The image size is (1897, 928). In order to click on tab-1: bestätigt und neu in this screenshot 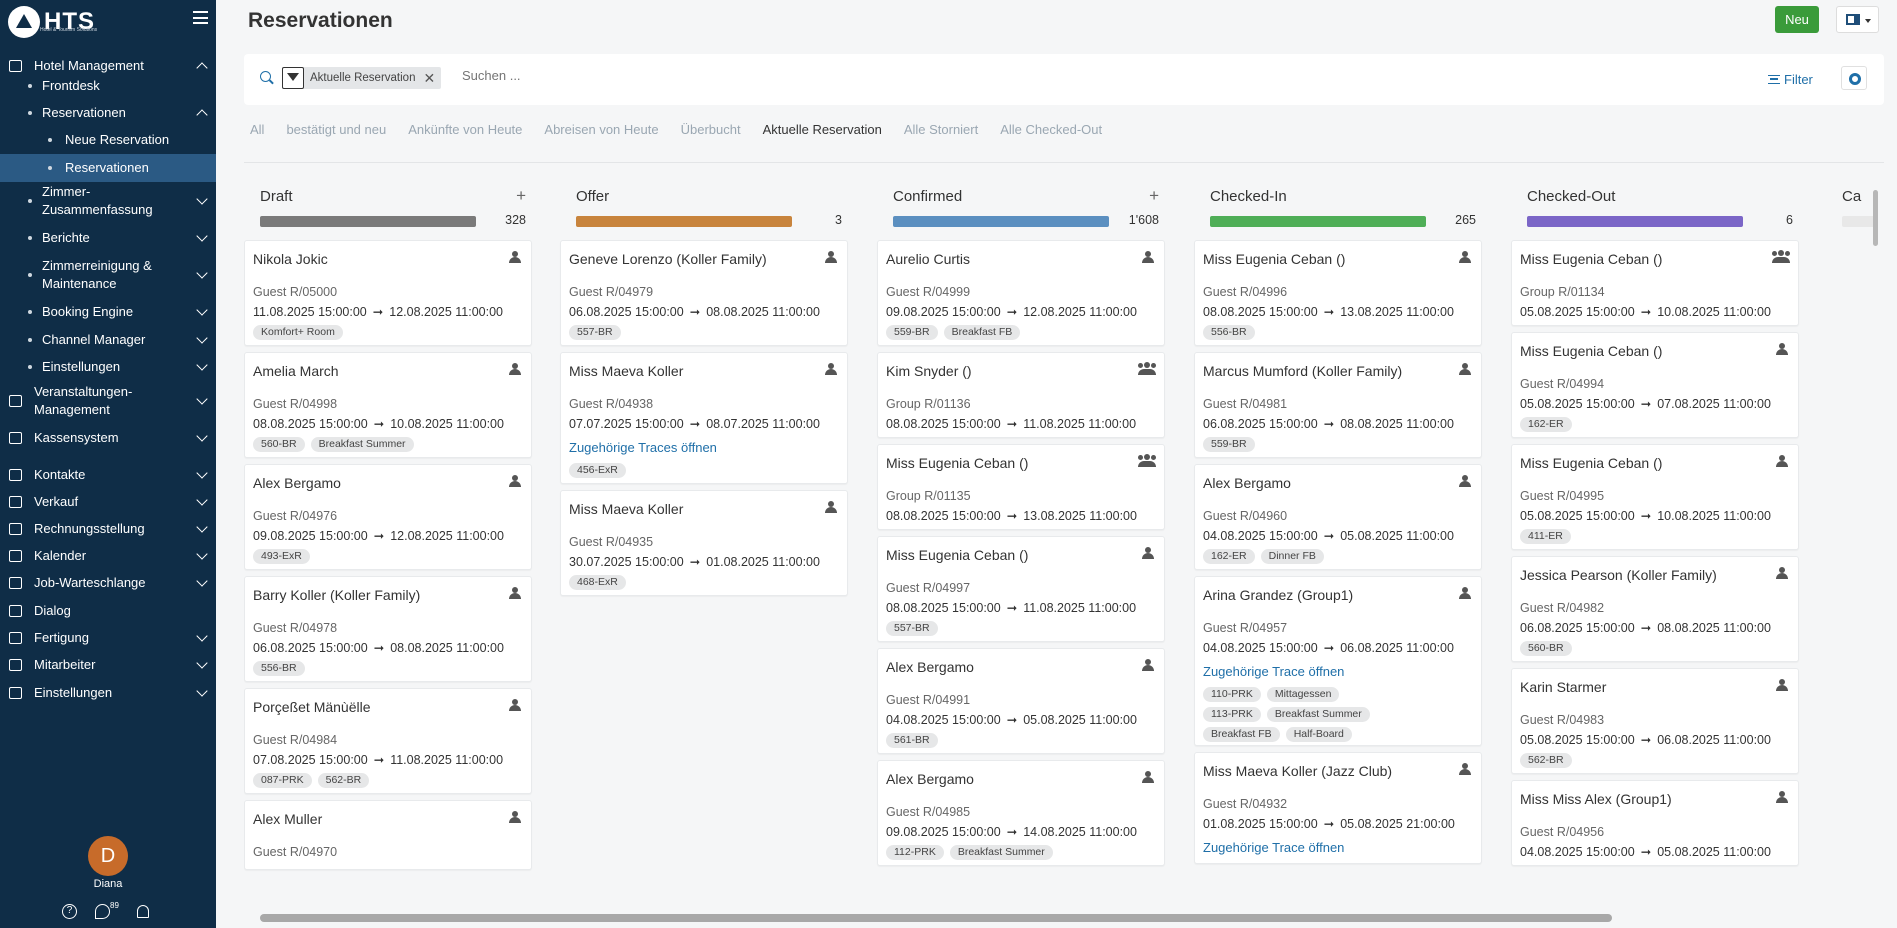, I will do `click(336, 129)`.